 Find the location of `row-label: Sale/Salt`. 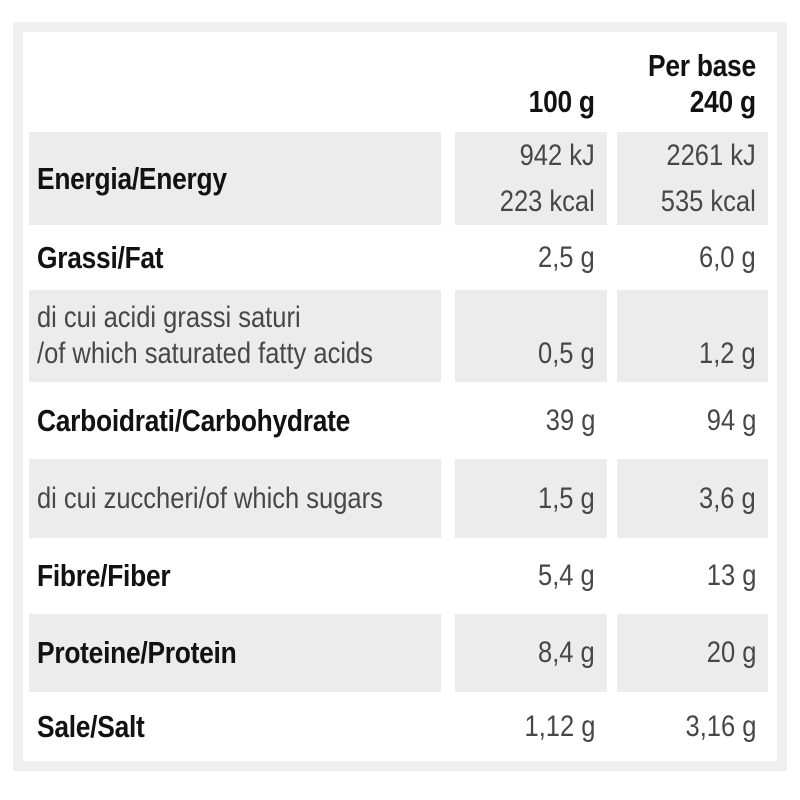

row-label: Sale/Salt is located at coordinates (91, 727).